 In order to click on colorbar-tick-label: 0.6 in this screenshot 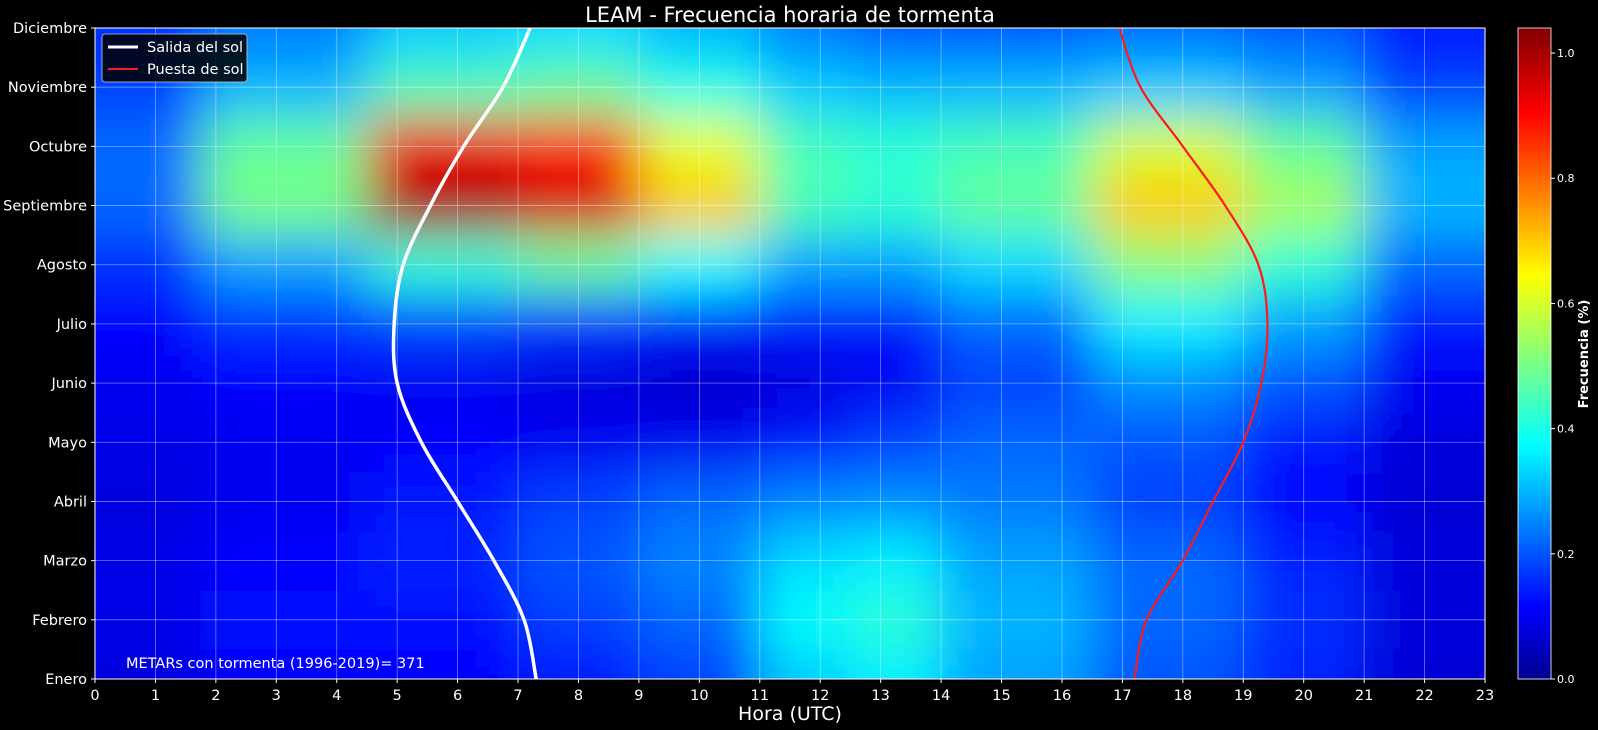, I will do `click(1566, 303)`.